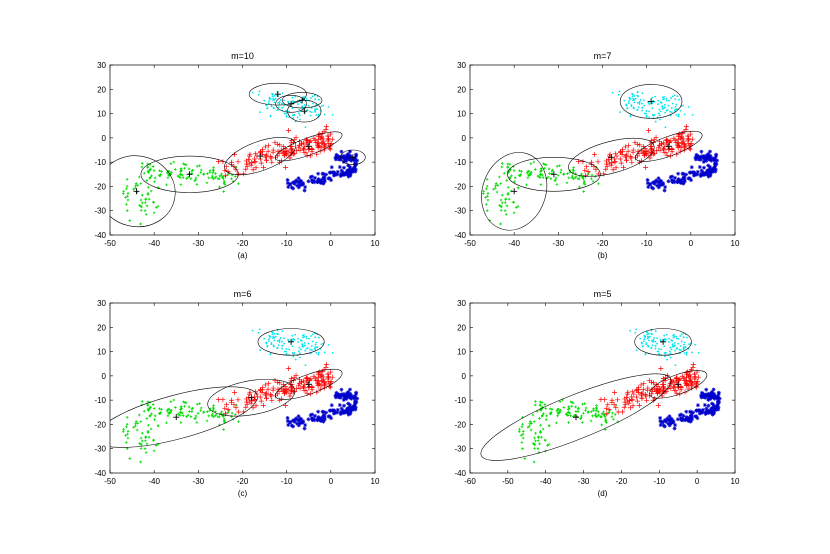 The image size is (830, 554). I want to click on panel-caption: (c), so click(243, 493).